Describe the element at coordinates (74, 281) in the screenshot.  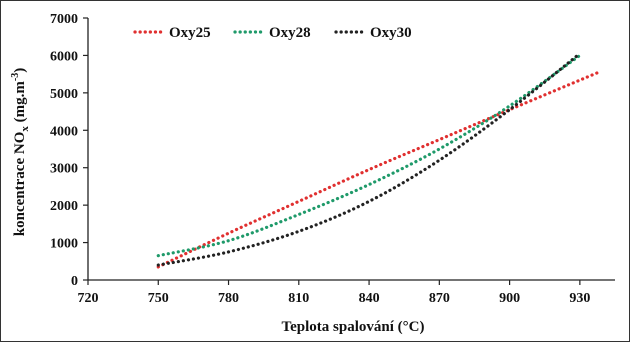
I see `y-tick-label: 0` at that location.